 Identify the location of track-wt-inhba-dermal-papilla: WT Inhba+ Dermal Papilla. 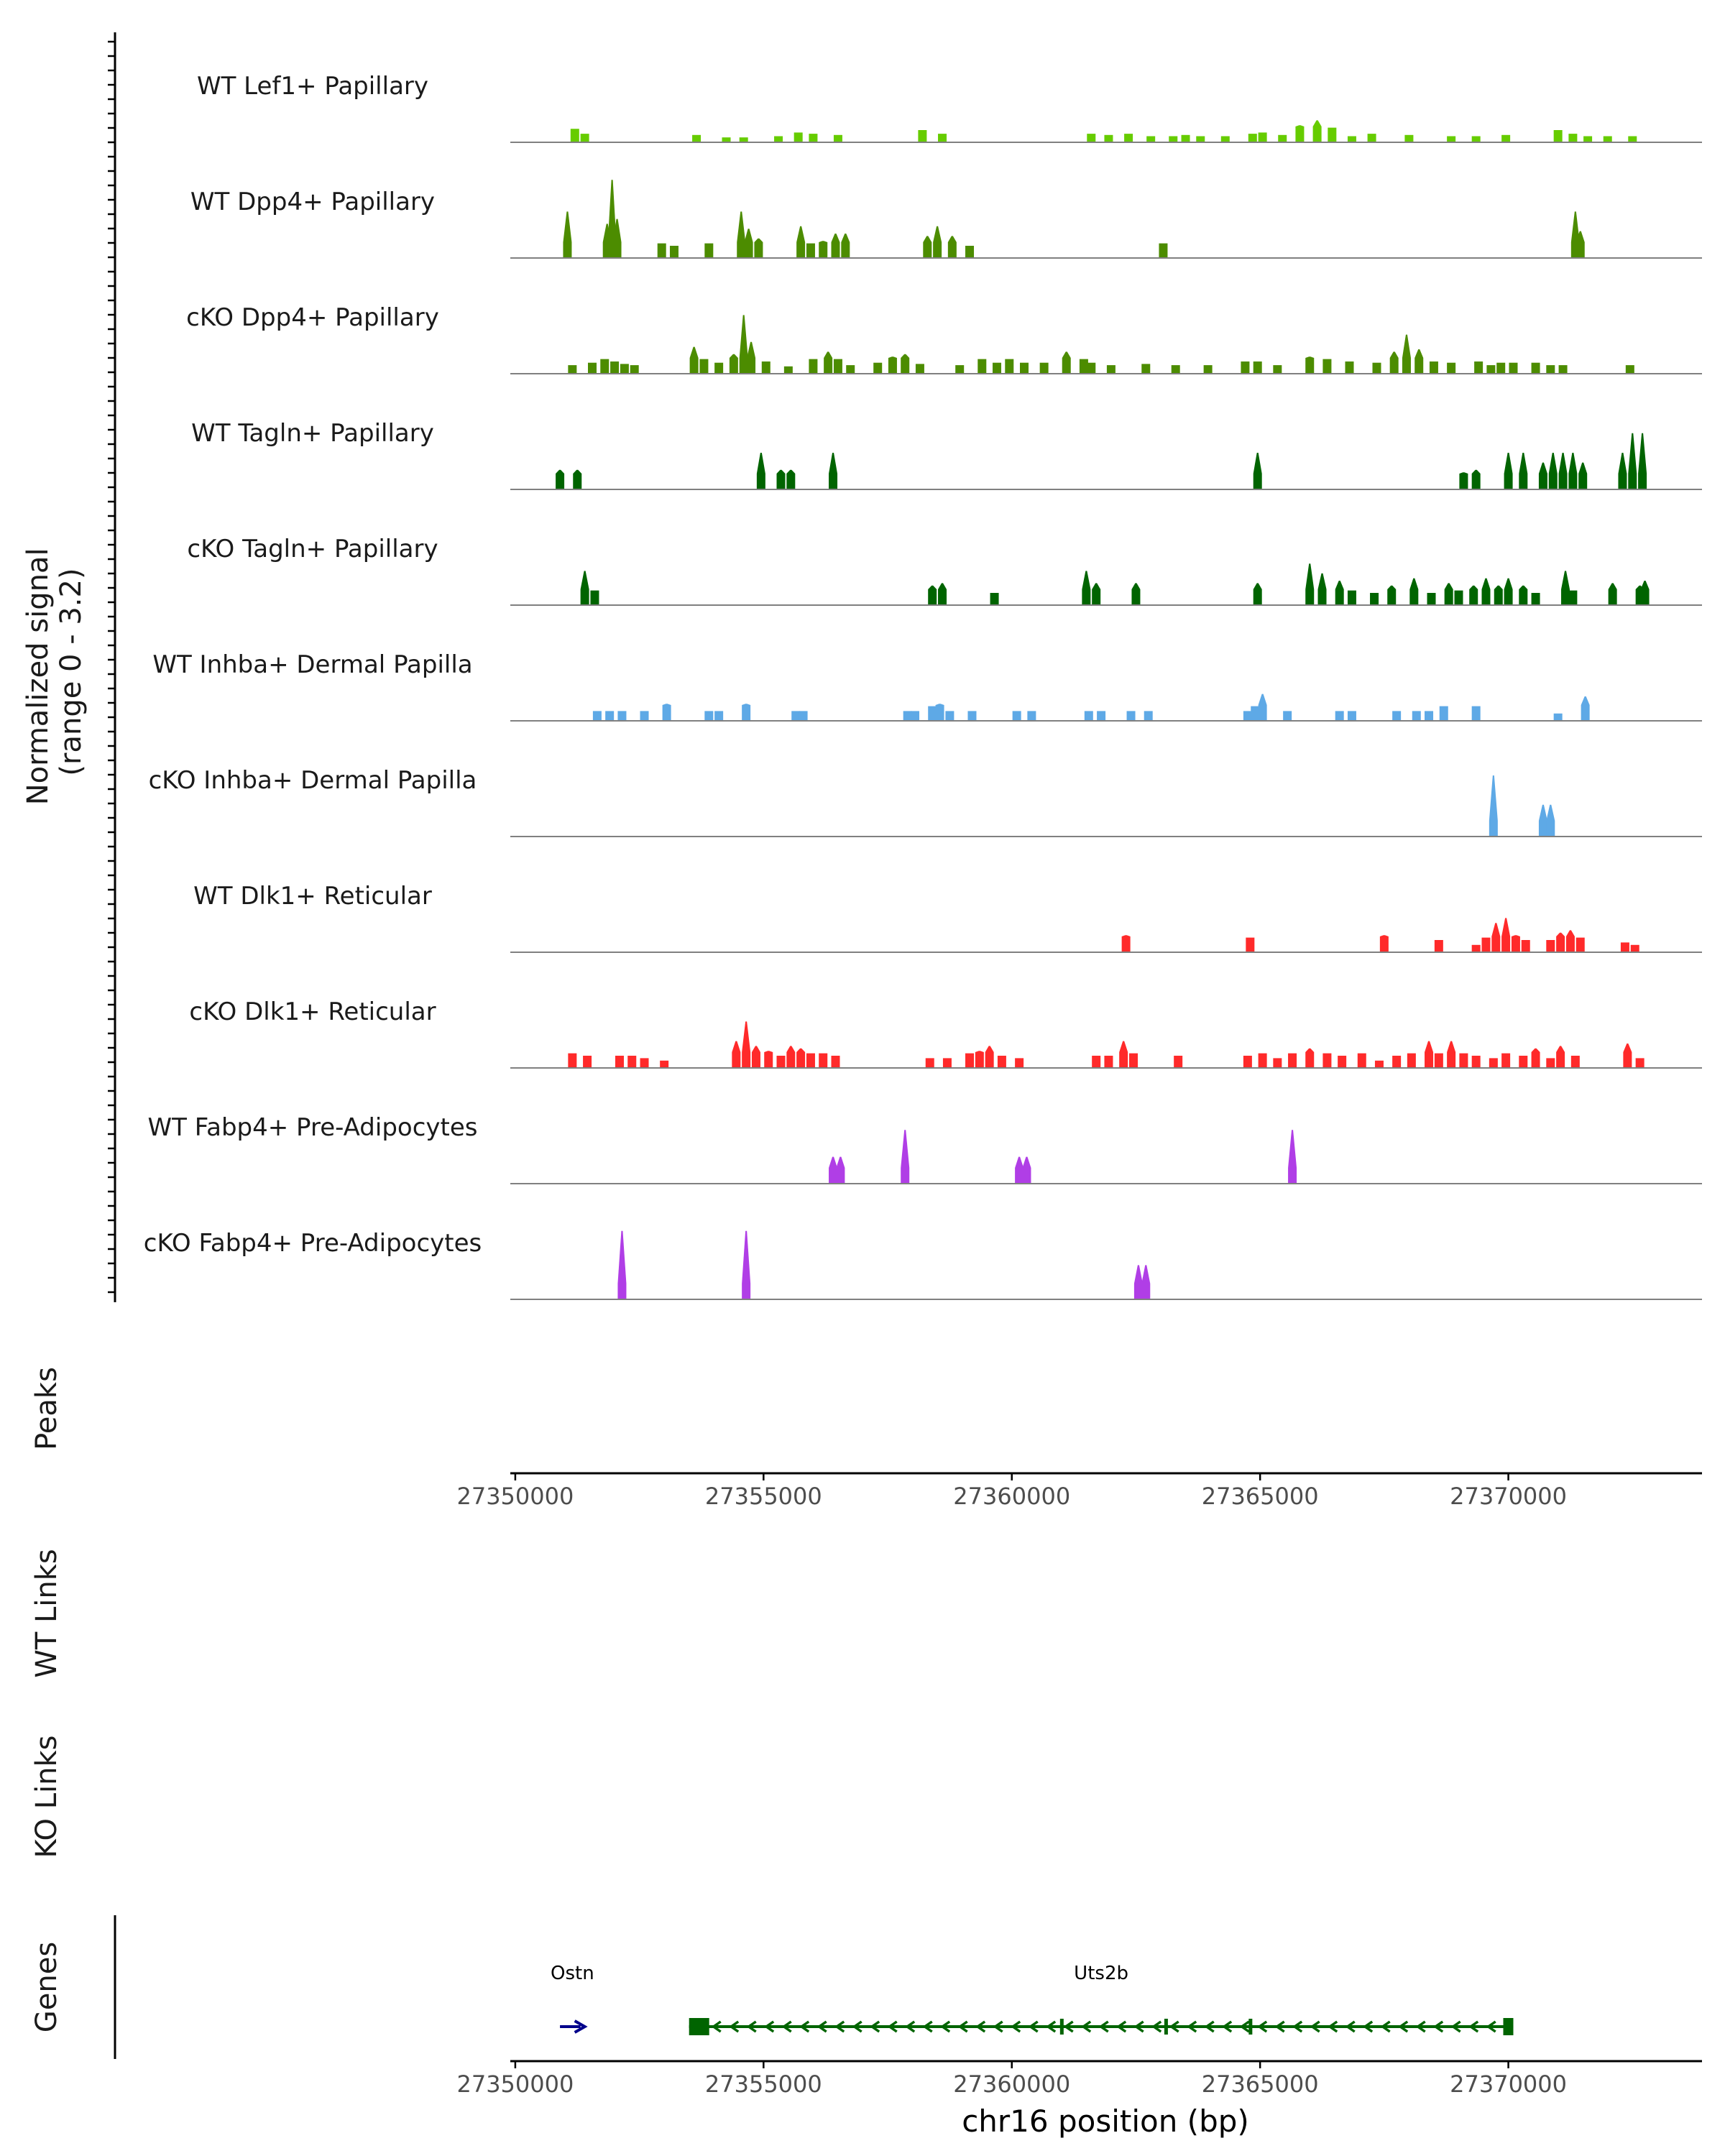
(927, 686).